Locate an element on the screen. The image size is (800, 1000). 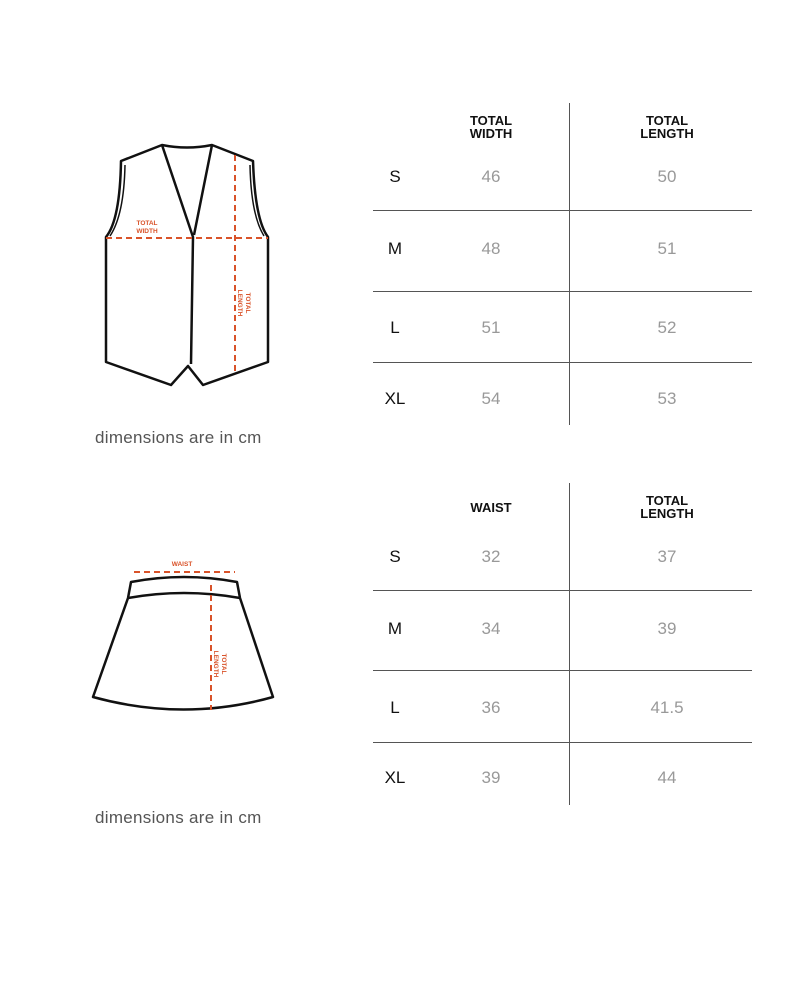
cell-value: 50 is located at coordinates (667, 176).